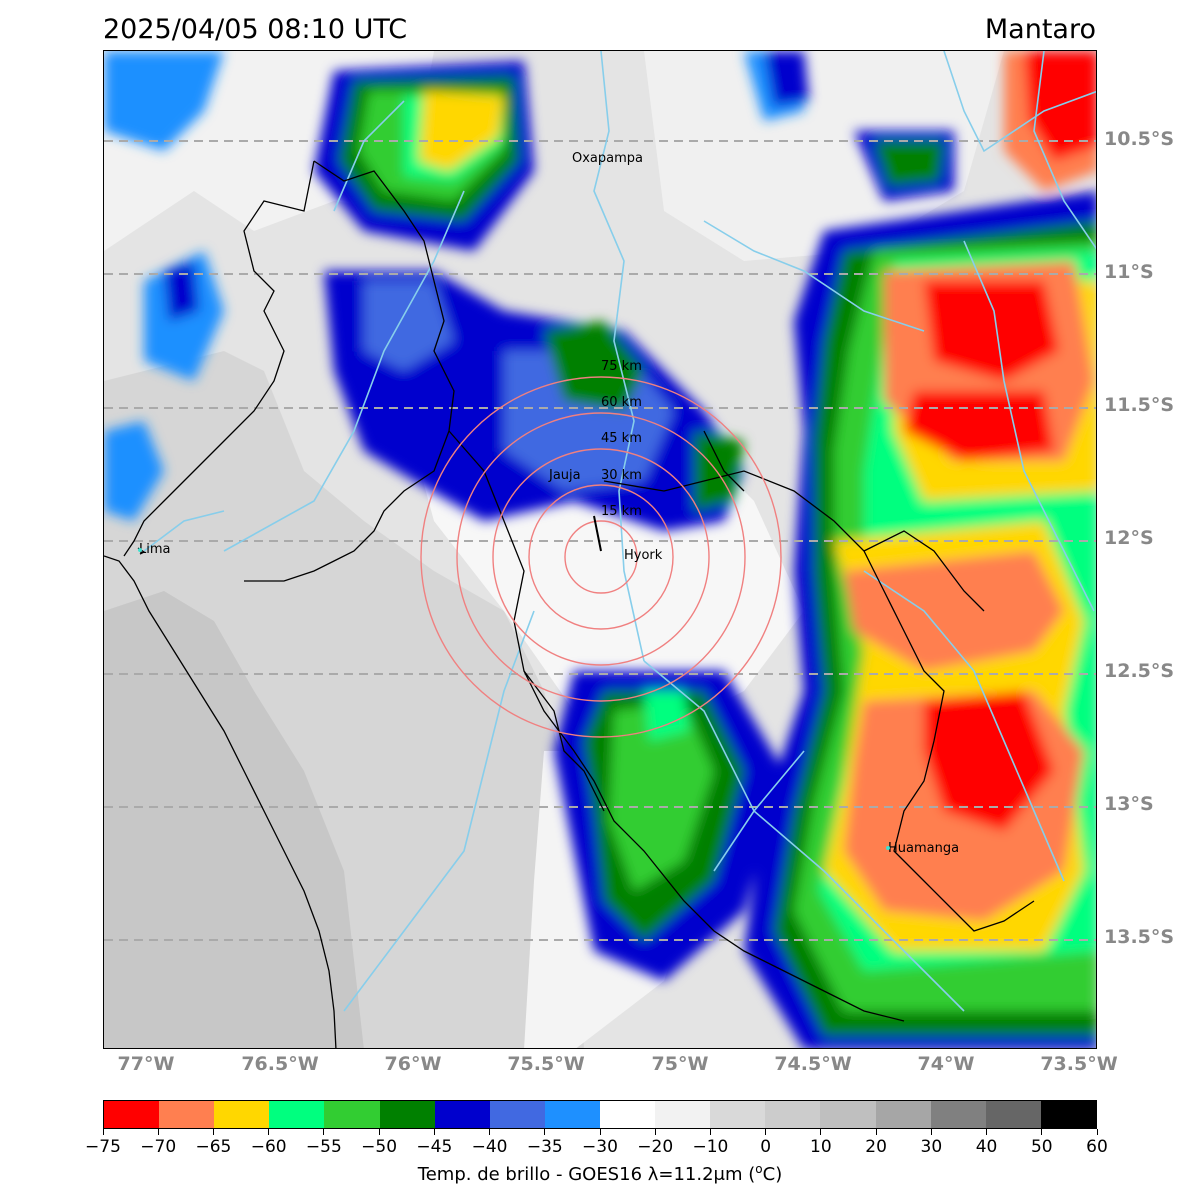  I want to click on lat-label-11: 11°S, so click(1129, 272).